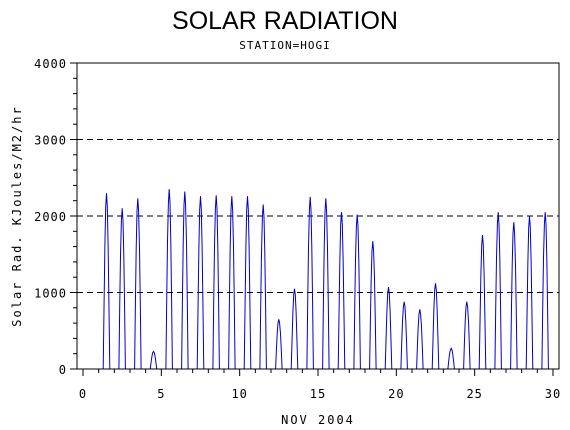  I want to click on x-tick-label: 0, so click(83, 394).